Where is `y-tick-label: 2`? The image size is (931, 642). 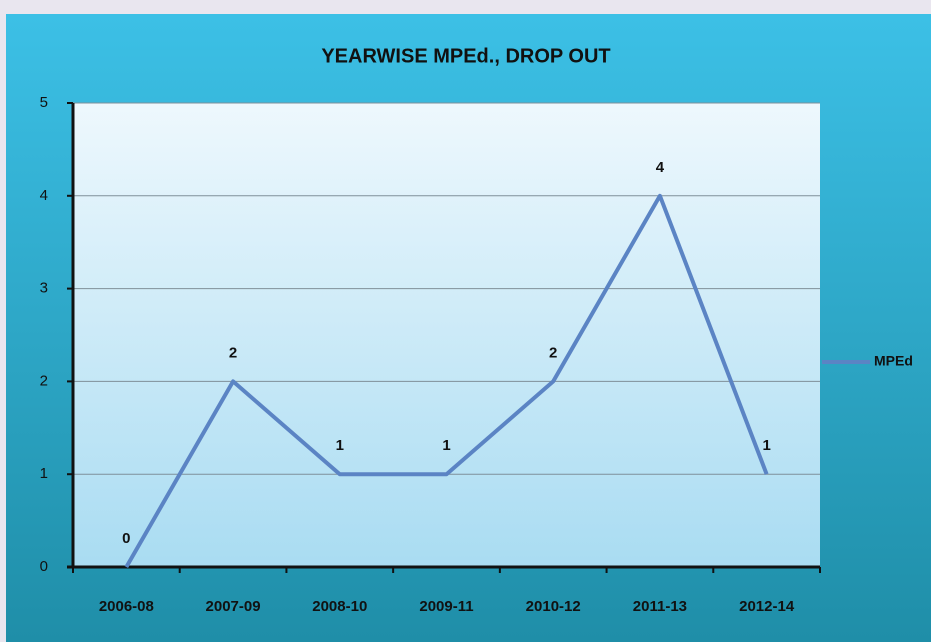 y-tick-label: 2 is located at coordinates (44, 380).